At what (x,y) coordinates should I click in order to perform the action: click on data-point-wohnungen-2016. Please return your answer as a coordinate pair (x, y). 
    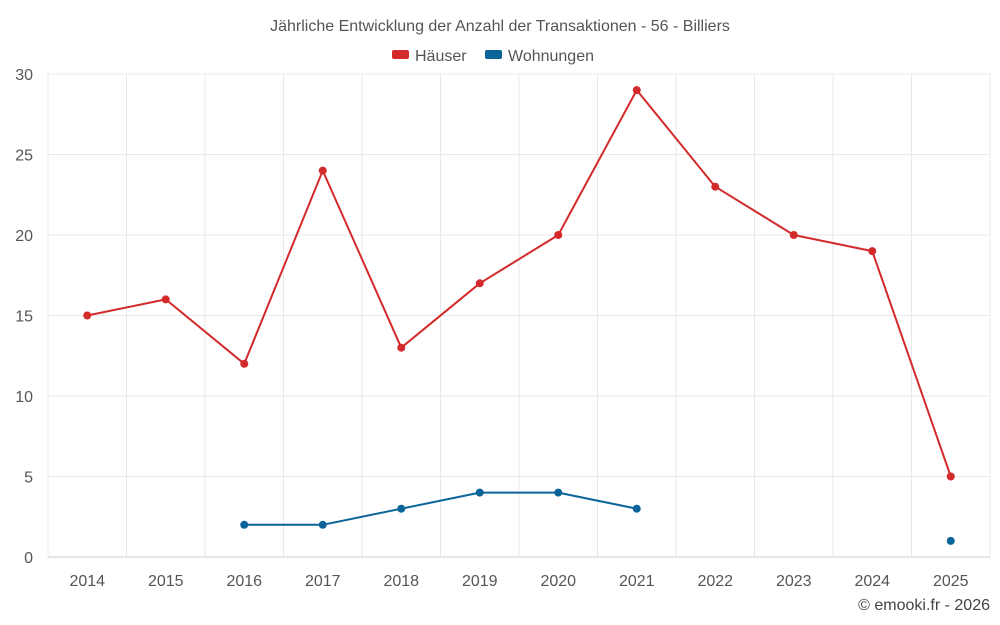
    Looking at the image, I should click on (244, 524).